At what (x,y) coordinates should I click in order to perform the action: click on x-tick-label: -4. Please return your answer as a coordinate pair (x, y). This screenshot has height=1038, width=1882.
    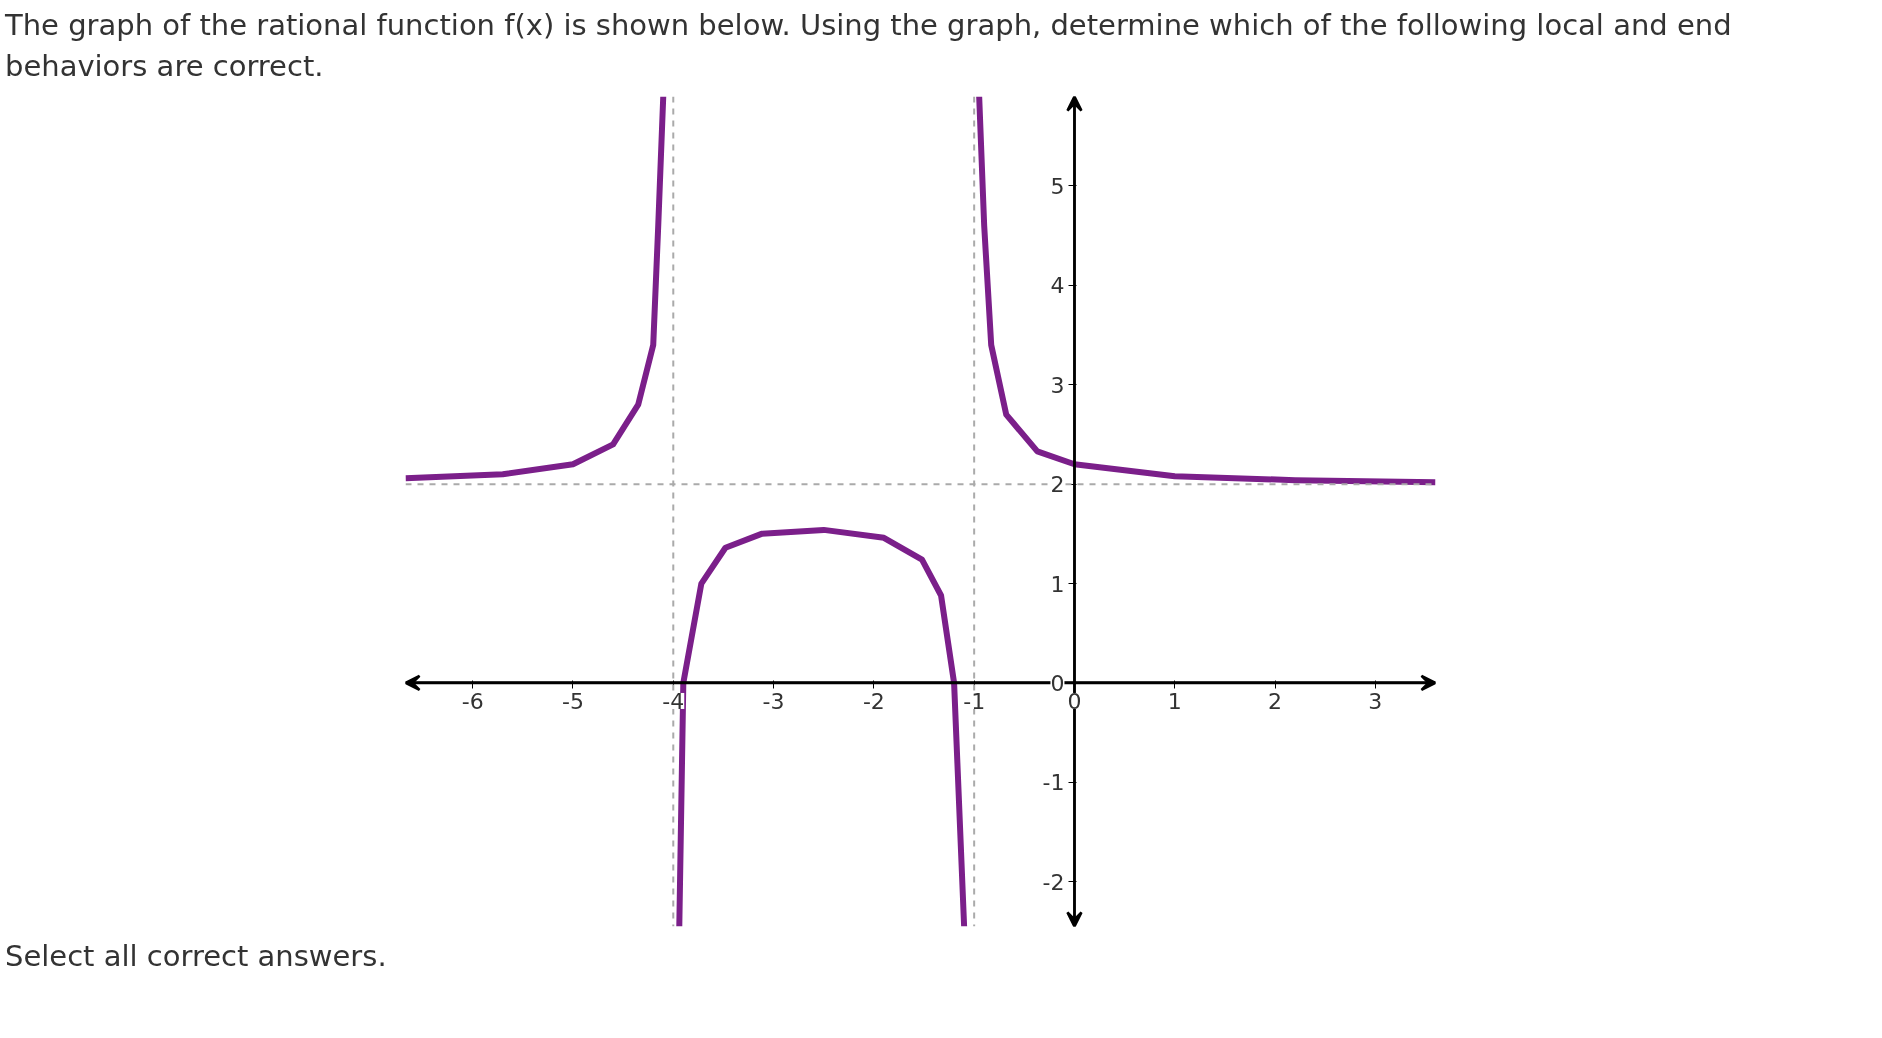
    Looking at the image, I should click on (673, 702).